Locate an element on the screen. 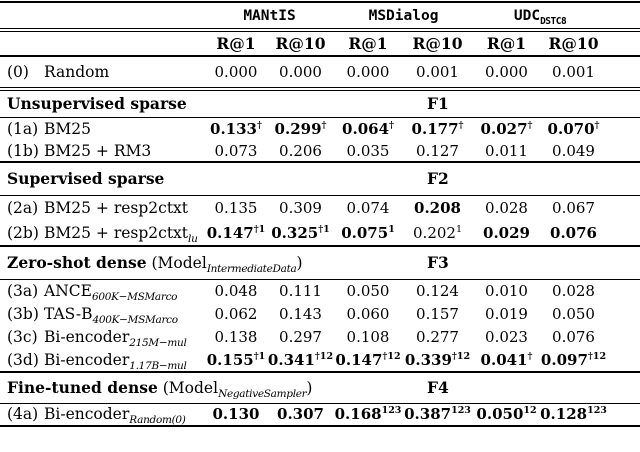 This screenshot has width=640, height=452. value: 0.128 is located at coordinates (564, 414).